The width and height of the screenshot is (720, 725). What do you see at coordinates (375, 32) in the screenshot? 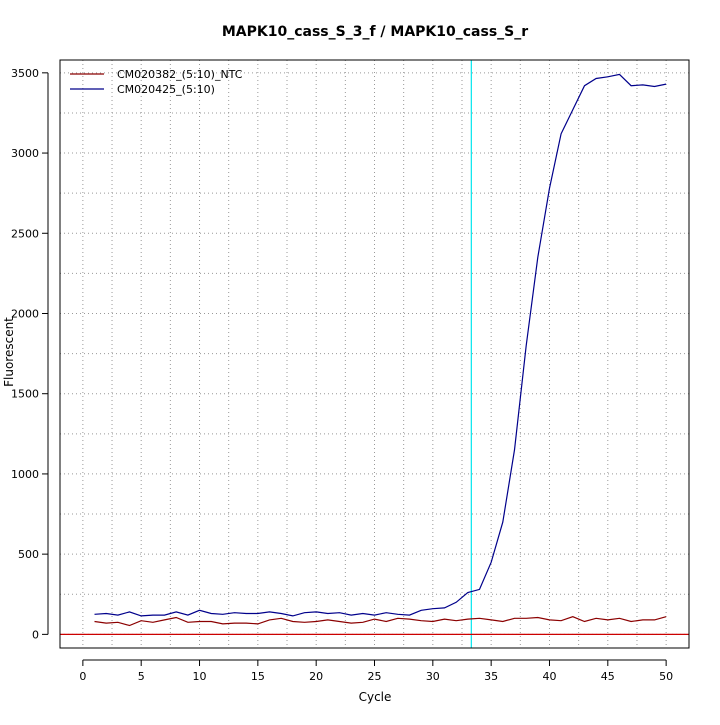
I see `chart-title: MAPK10_cass_S_3_f / MAPK10_cass_S_r` at bounding box center [375, 32].